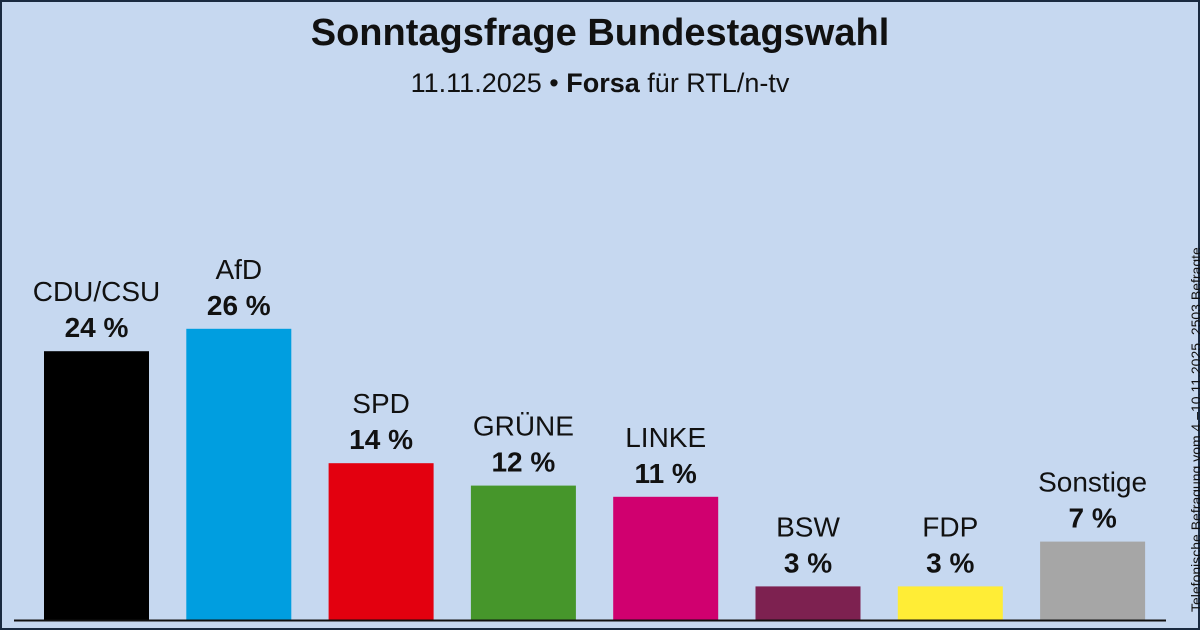  I want to click on value-label-spd: 14 %, so click(381, 439).